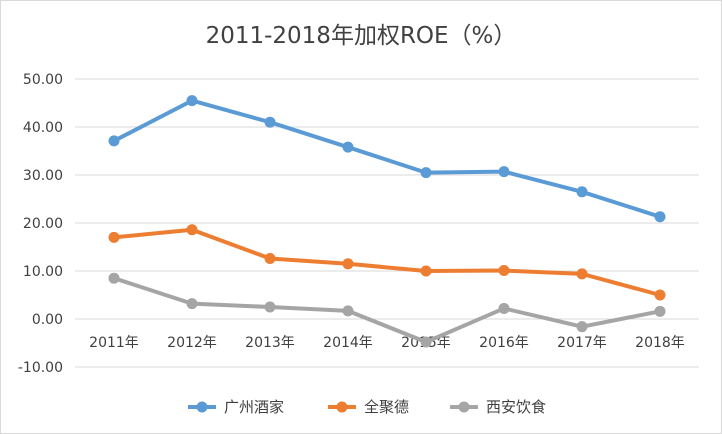  What do you see at coordinates (504, 343) in the screenshot?
I see `x-tick-label: 2016年` at bounding box center [504, 343].